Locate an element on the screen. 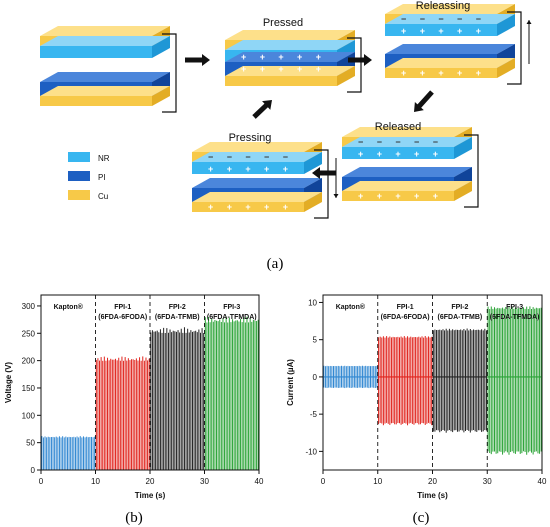 Image resolution: width=550 pixels, height=527 pixels. device-pressed-wire is located at coordinates (354, 65).